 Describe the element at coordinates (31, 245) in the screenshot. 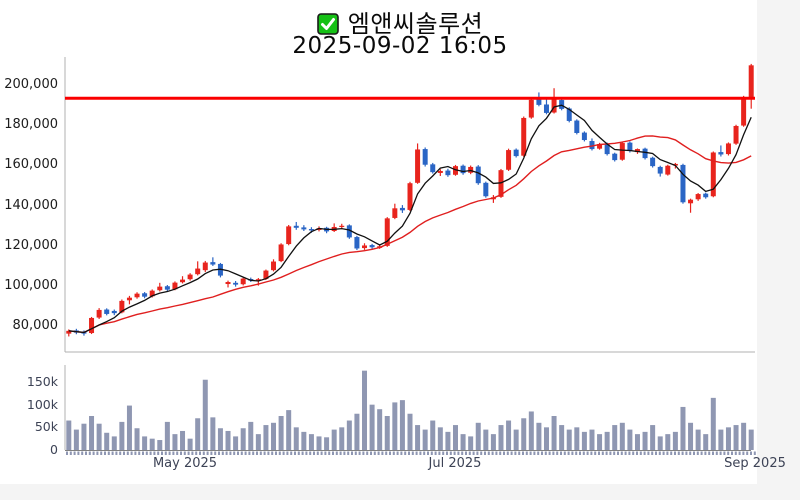

I see `price-tick-label: 120,000` at that location.